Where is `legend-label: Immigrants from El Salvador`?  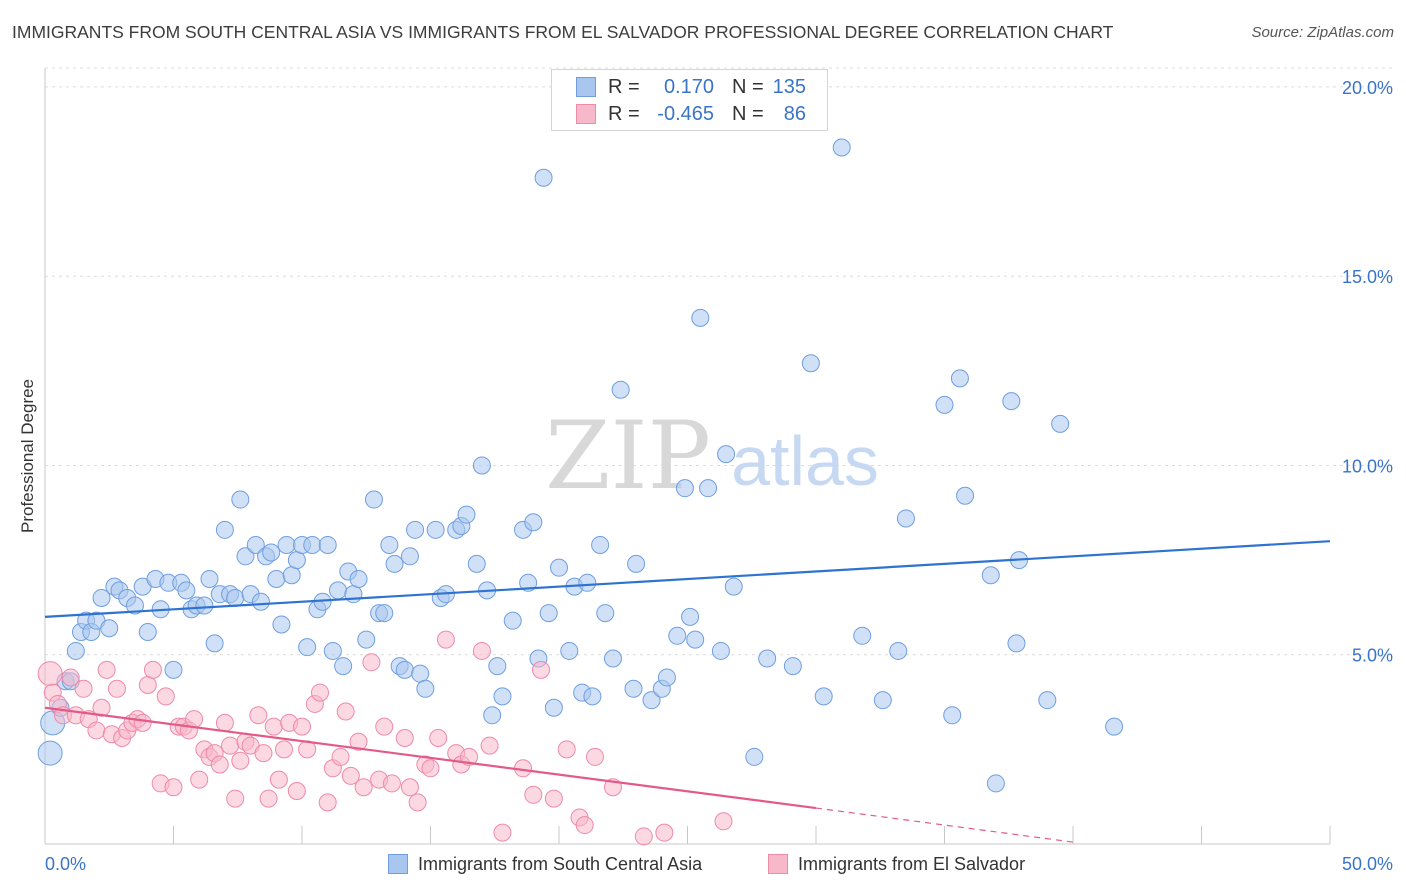
legend-label: Immigrants from El Salvador is located at coordinates (912, 863).